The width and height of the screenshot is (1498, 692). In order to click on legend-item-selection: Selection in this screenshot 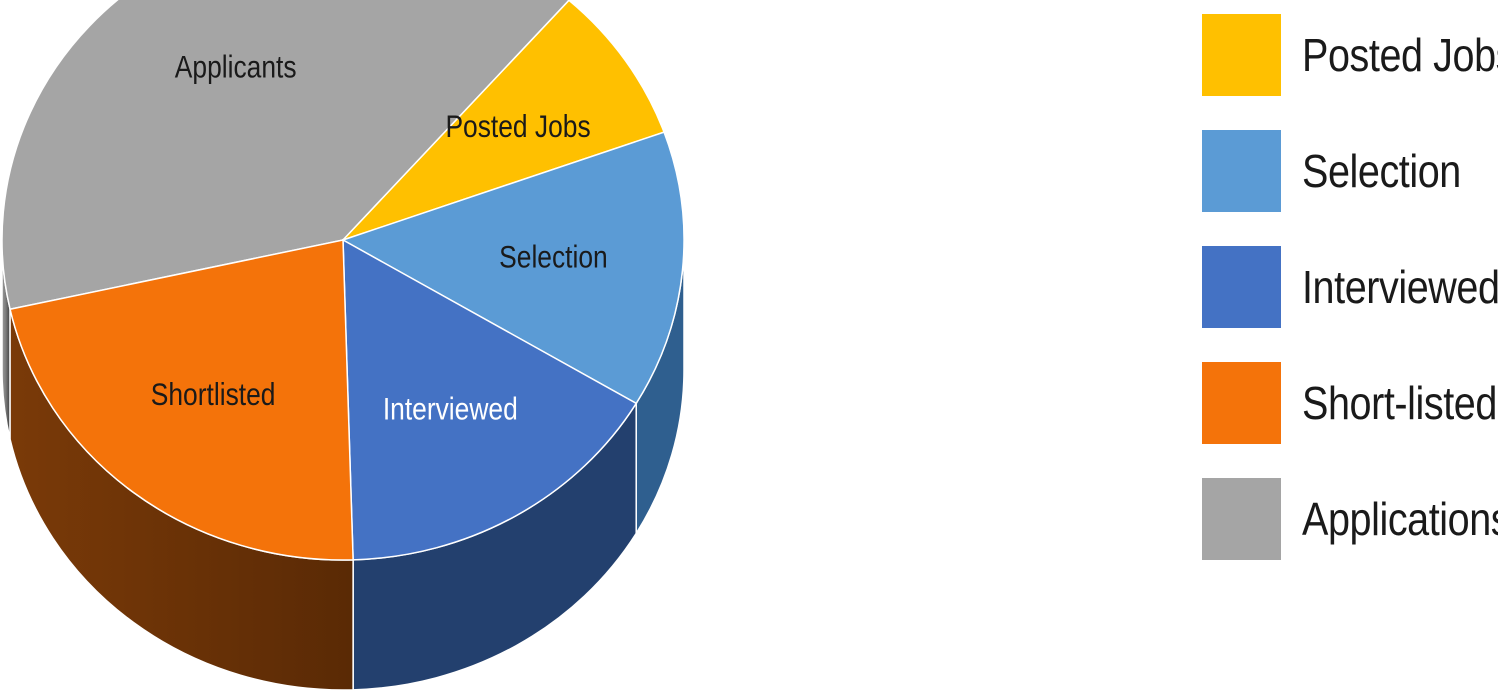, I will do `click(1350, 171)`.